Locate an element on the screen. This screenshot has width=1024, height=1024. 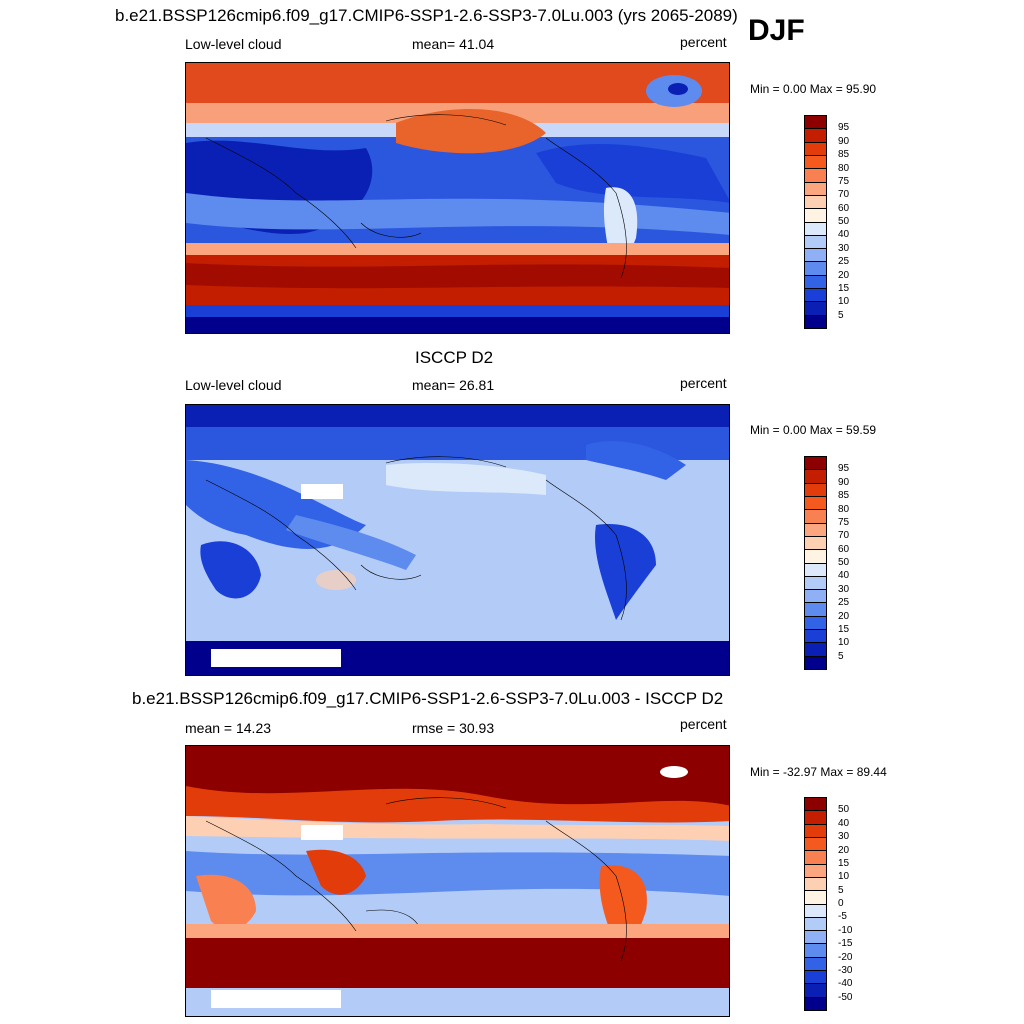
colorbar-tick-label: 85 is located at coordinates (844, 496).